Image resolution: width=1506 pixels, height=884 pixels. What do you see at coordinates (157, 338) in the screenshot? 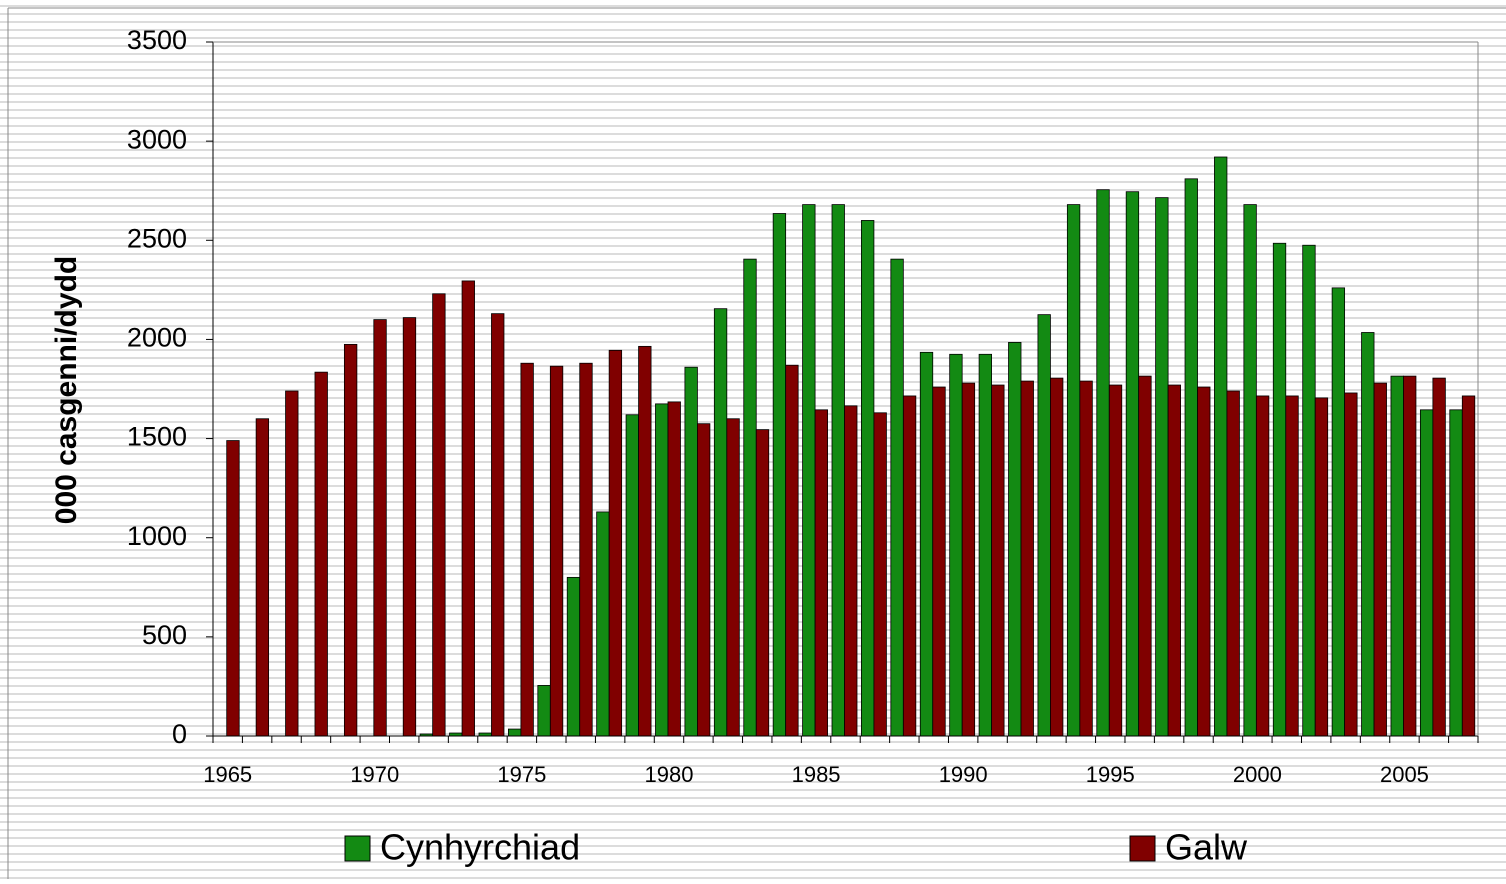
I see `y-tick-label: 2000` at bounding box center [157, 338].